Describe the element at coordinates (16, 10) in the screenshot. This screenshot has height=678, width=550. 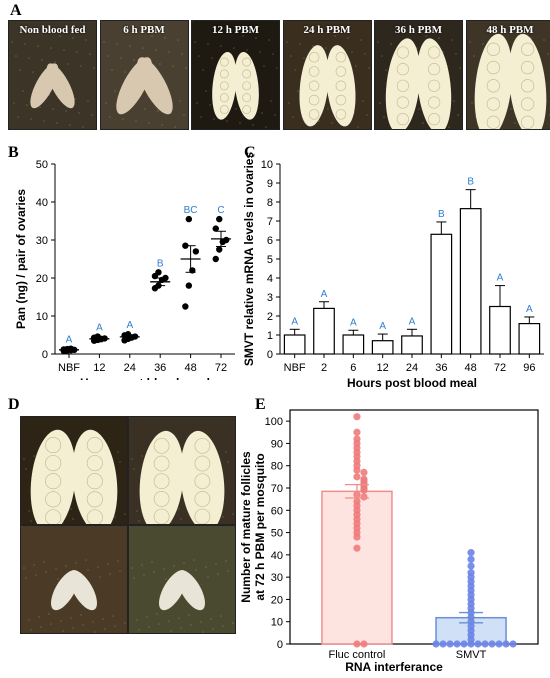
I see `panel-letter-a: A` at that location.